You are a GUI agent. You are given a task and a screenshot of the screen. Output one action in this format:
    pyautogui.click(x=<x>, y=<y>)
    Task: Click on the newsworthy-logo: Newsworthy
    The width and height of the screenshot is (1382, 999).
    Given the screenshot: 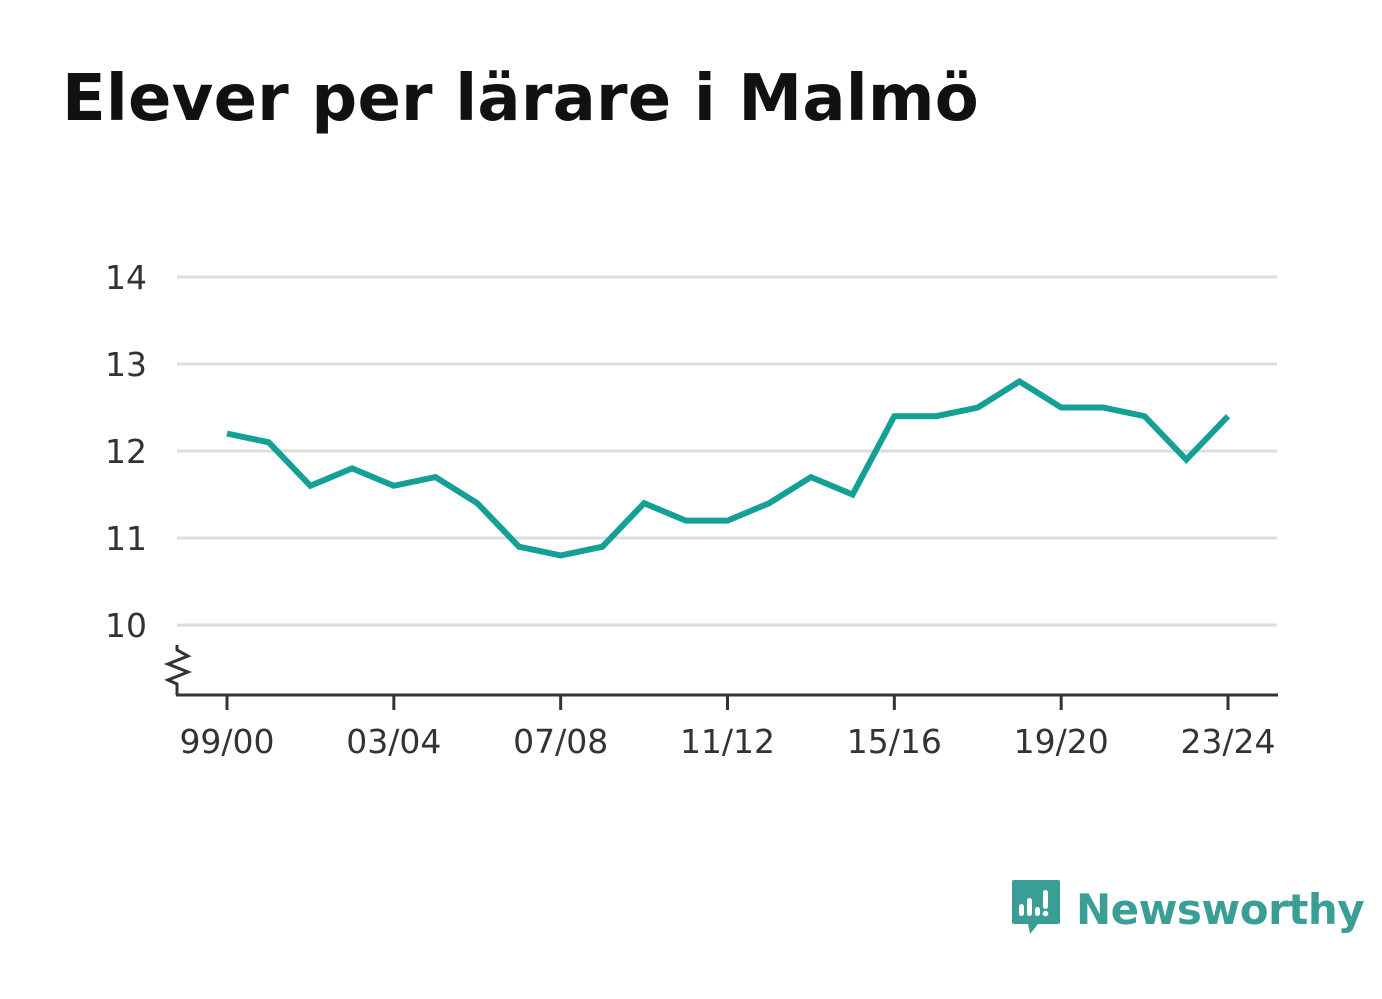 What is the action you would take?
    pyautogui.click(x=1187, y=909)
    